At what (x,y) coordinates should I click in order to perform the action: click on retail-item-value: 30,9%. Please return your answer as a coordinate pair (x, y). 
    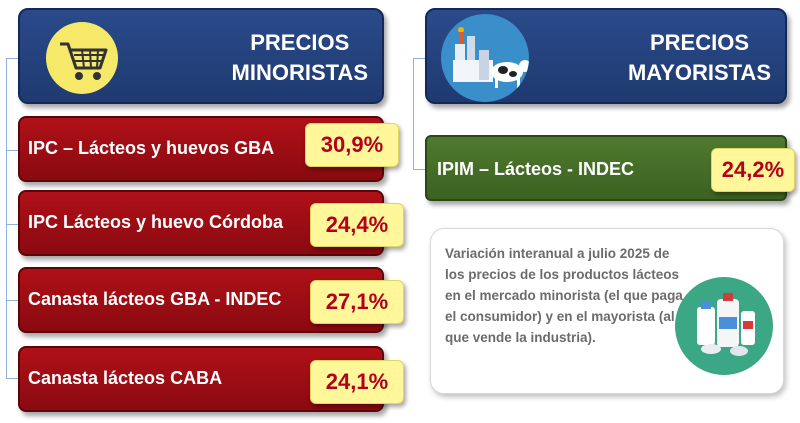
    Looking at the image, I should click on (352, 145).